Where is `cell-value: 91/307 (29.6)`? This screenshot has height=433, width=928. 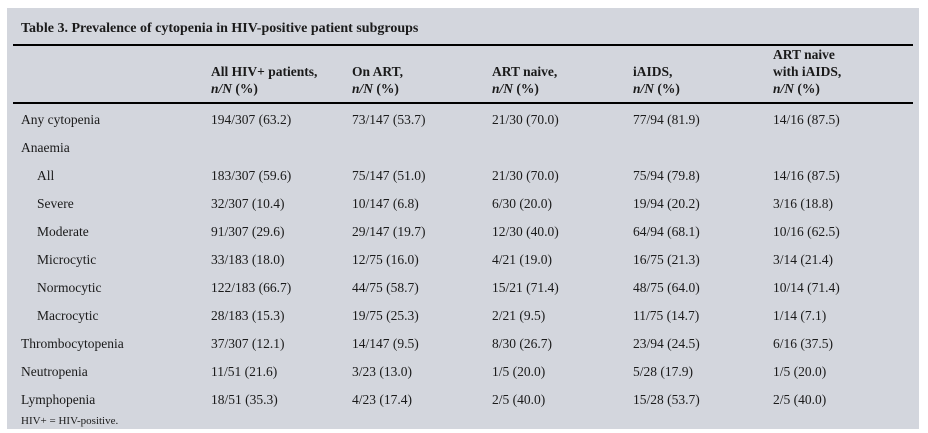
cell-value: 91/307 (29.6) is located at coordinates (248, 231).